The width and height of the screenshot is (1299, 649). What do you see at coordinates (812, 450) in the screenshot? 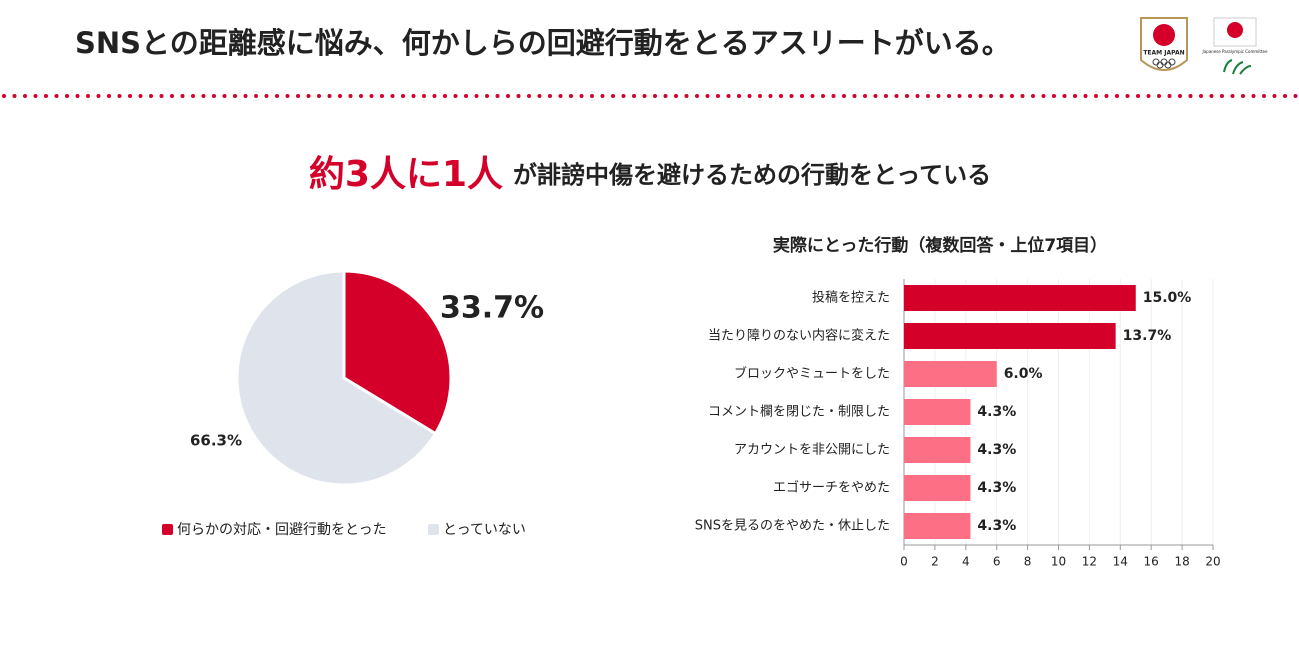
I see `category-label: アカウントを非公開にした` at bounding box center [812, 450].